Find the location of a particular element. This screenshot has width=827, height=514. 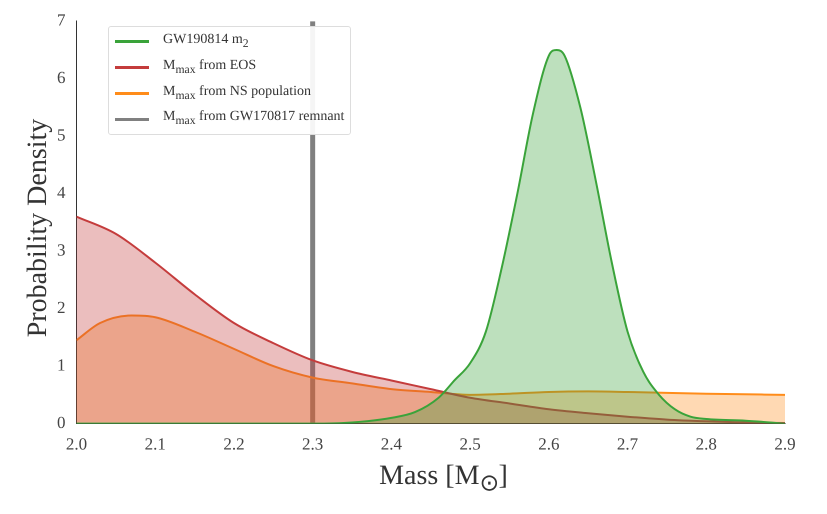

x-tick-label: 2.8 is located at coordinates (706, 444).